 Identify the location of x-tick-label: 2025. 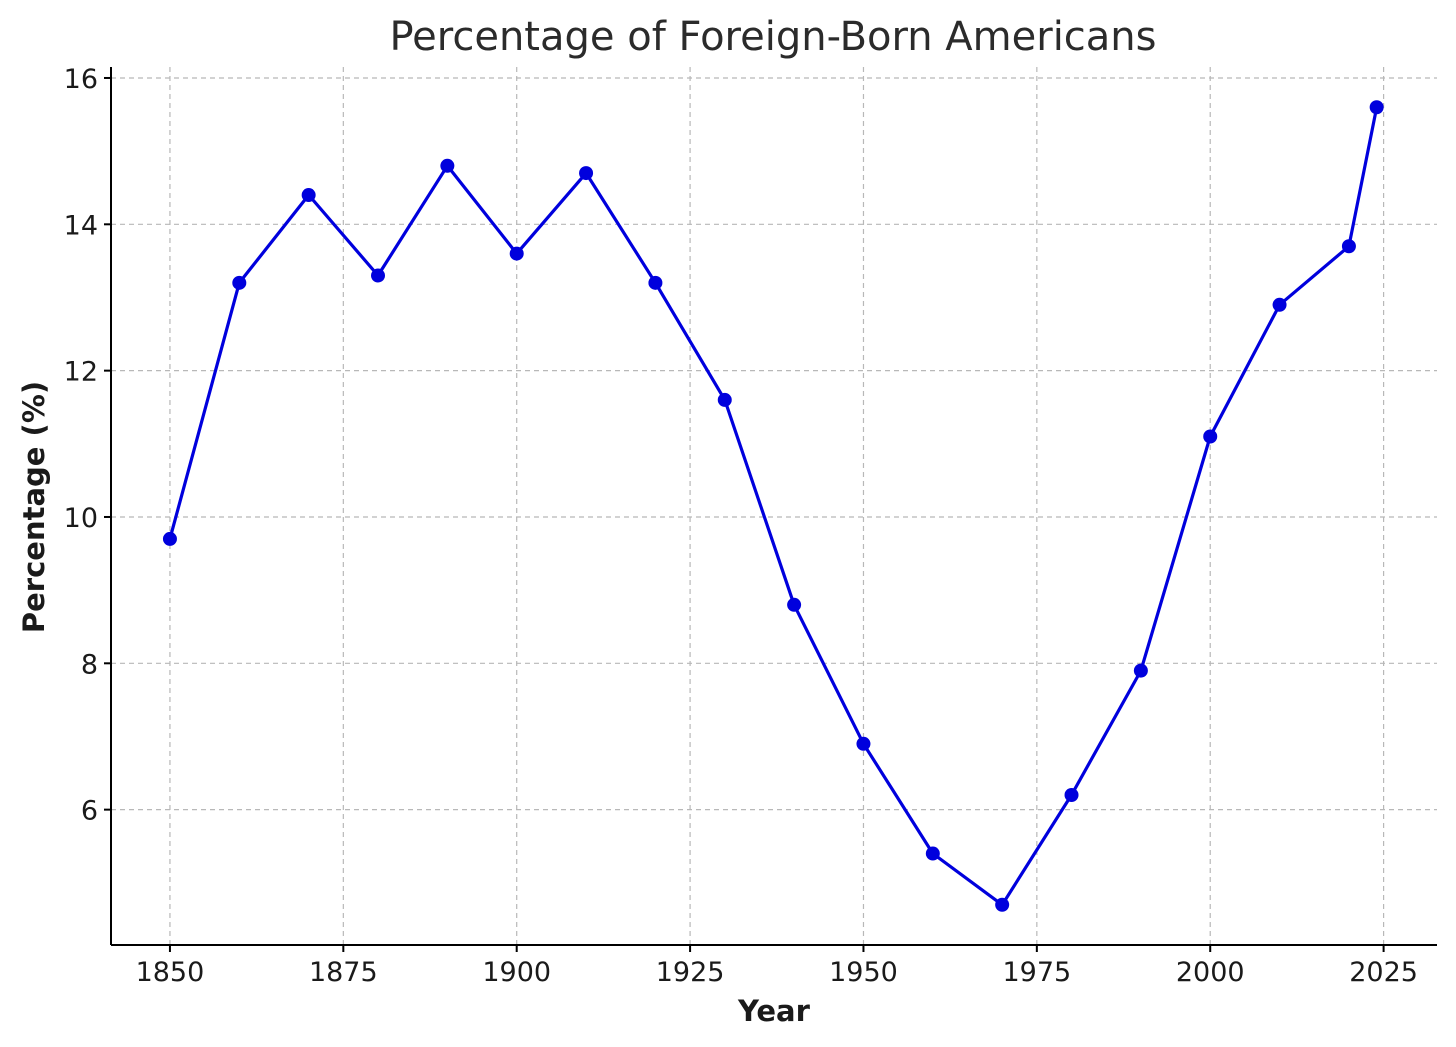
(1383, 972).